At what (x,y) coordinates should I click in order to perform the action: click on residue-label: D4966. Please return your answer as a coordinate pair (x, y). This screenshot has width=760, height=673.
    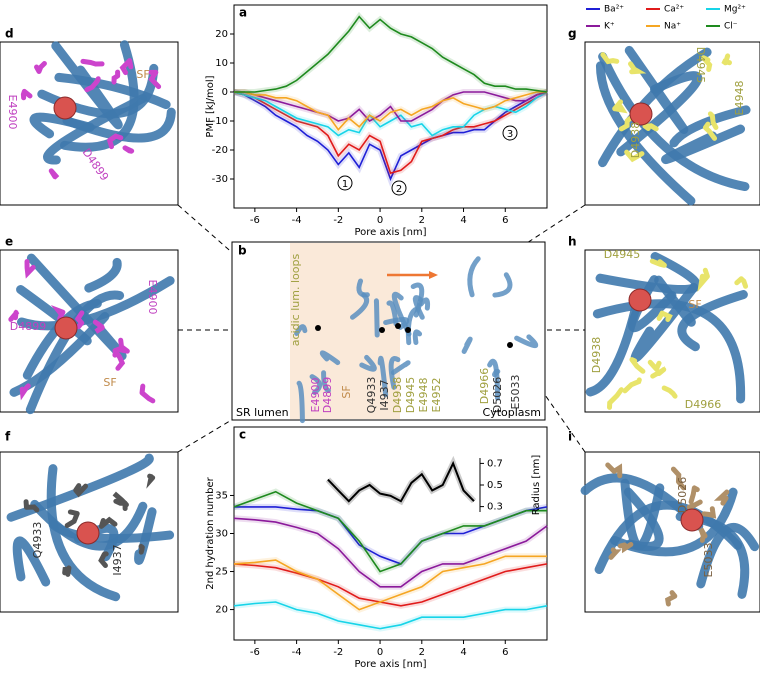
    Looking at the image, I should click on (484, 386).